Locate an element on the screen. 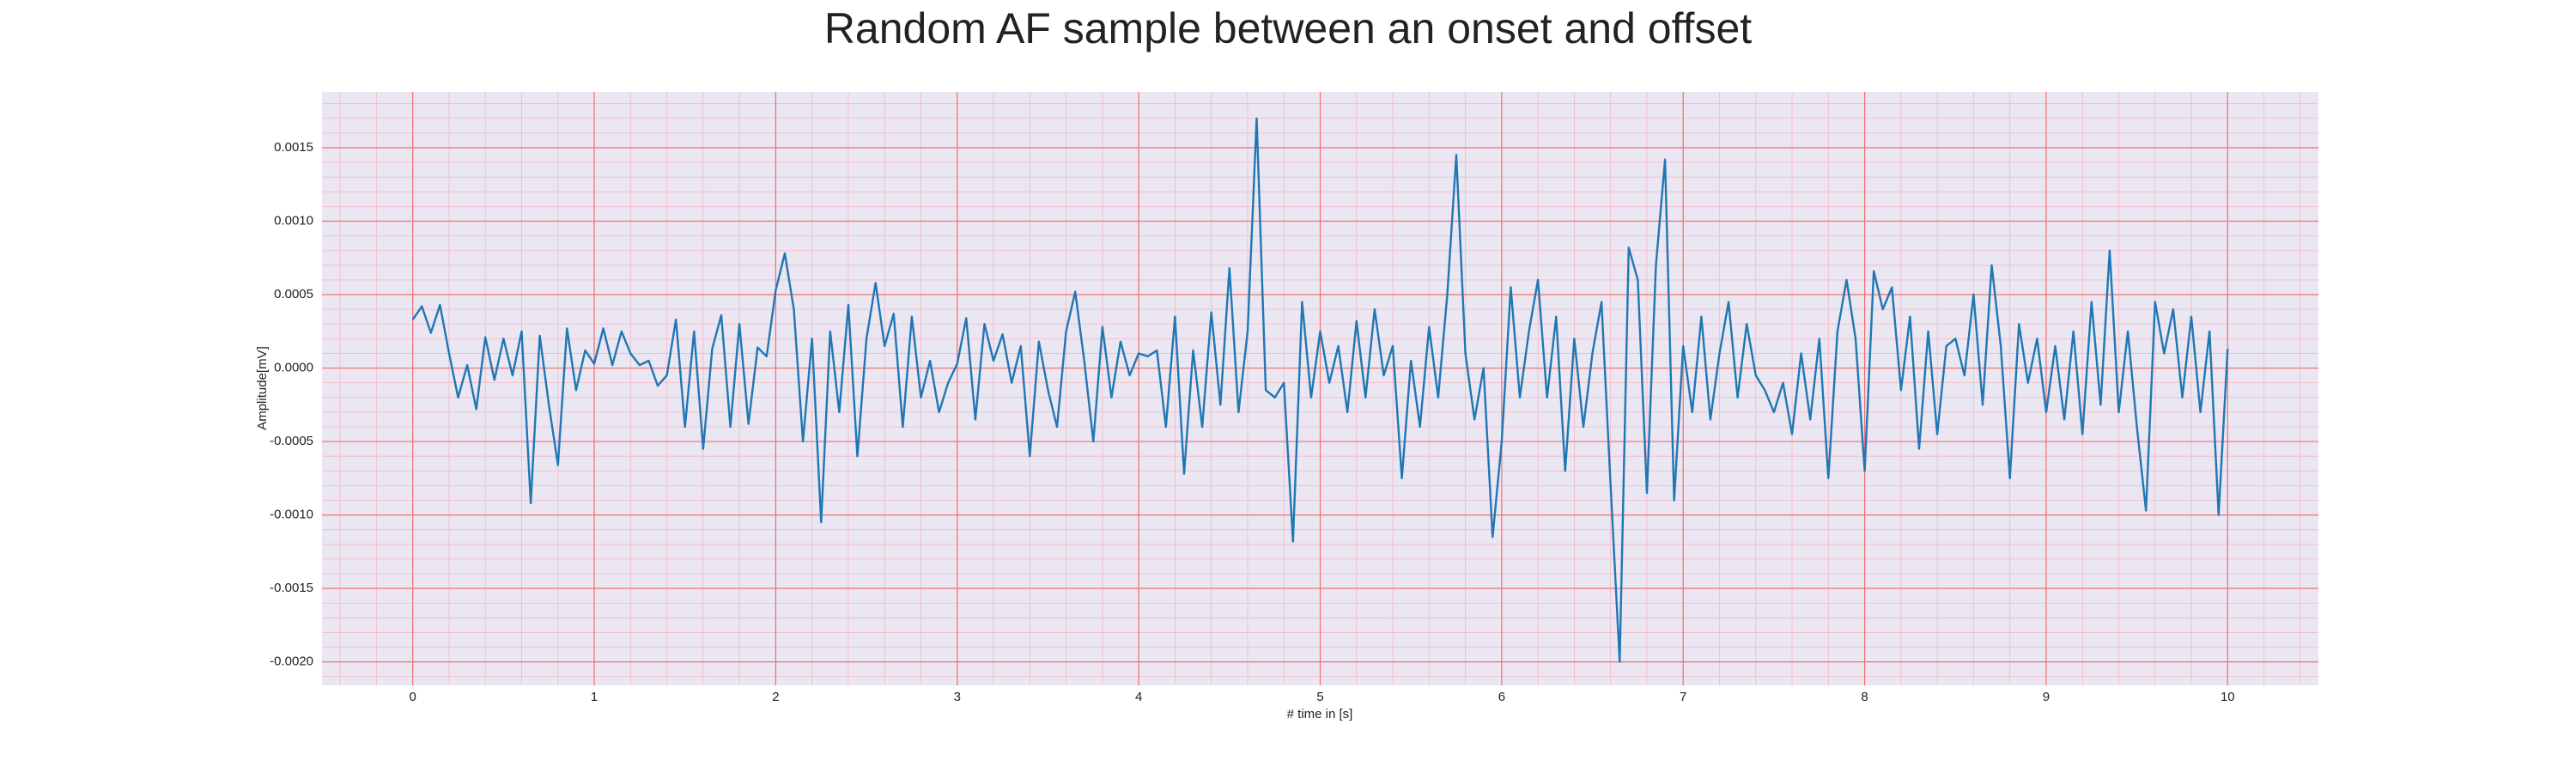 Image resolution: width=2576 pixels, height=773 pixels. y-tick-label: -0.0010 is located at coordinates (291, 515).